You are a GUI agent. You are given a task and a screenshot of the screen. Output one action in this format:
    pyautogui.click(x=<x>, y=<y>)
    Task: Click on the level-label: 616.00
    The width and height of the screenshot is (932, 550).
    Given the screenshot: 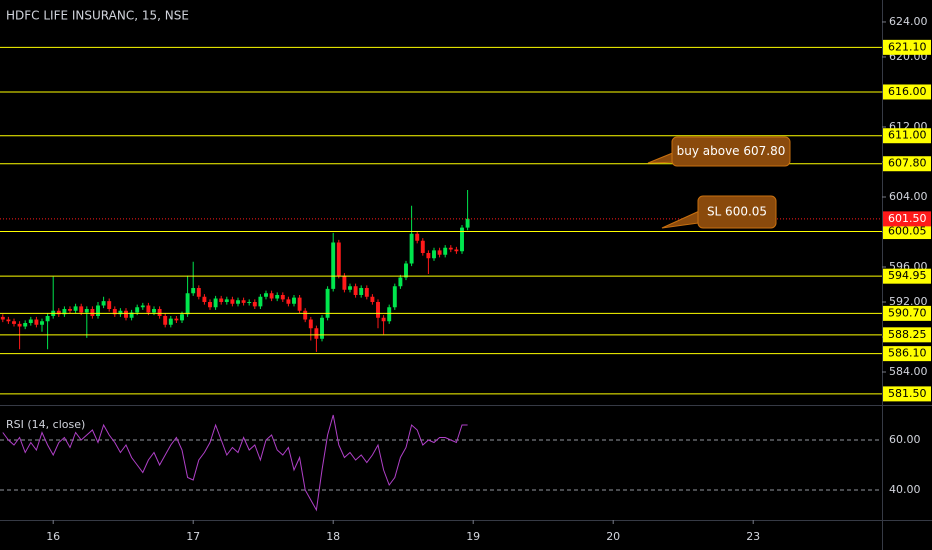 What is the action you would take?
    pyautogui.click(x=907, y=91)
    